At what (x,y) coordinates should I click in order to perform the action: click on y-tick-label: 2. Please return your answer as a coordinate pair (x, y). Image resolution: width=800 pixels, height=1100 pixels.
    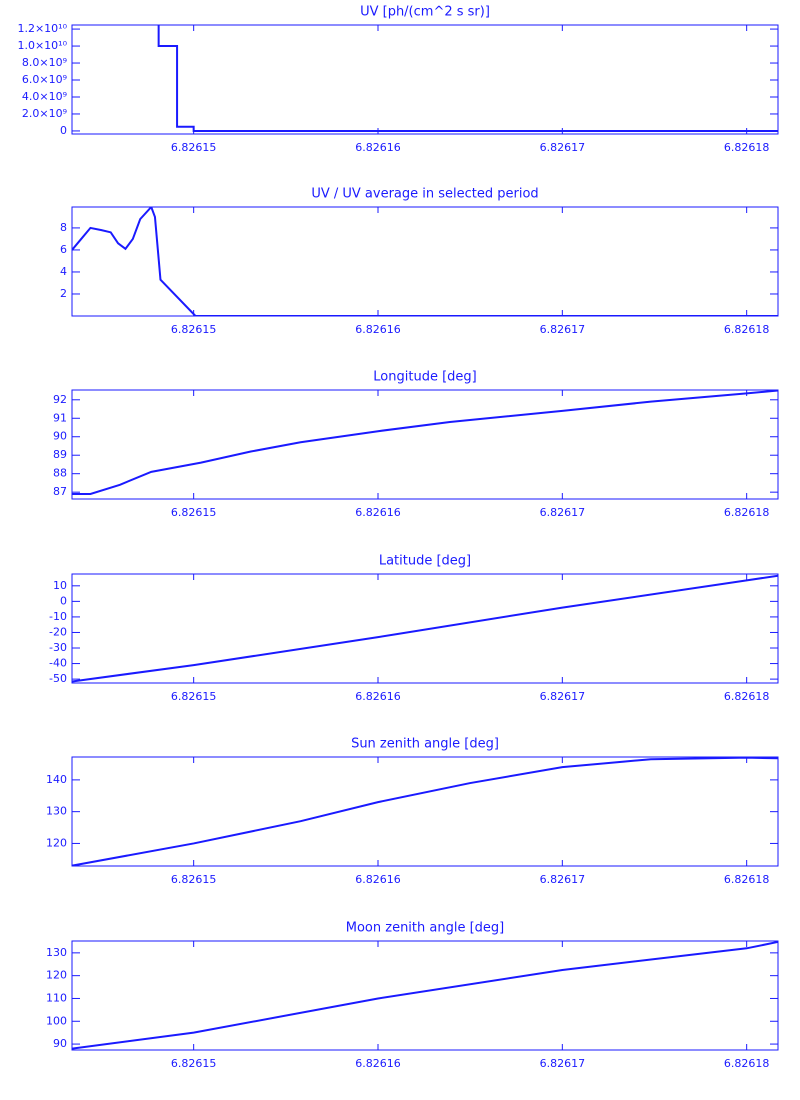
    Looking at the image, I should click on (63, 293).